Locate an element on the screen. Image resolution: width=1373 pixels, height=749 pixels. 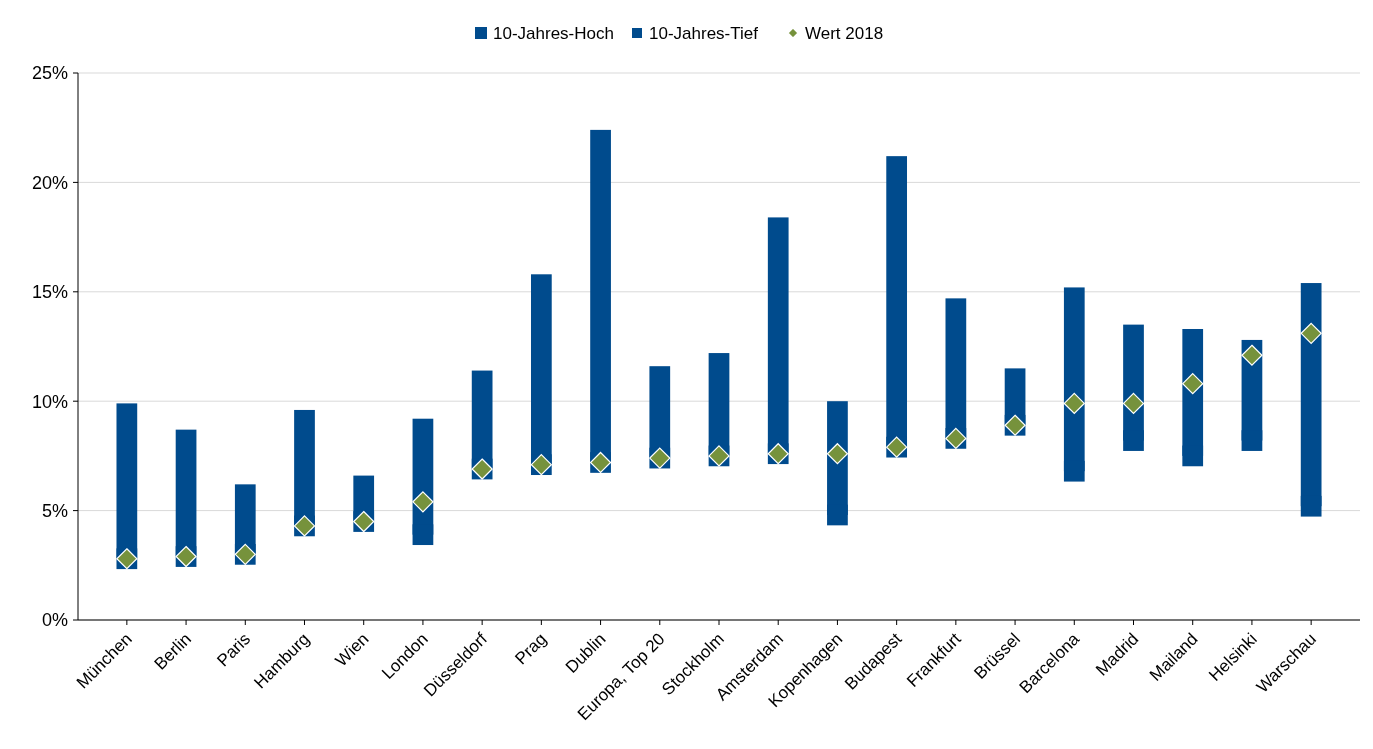
y-tick-label: 5% is located at coordinates (54, 510).